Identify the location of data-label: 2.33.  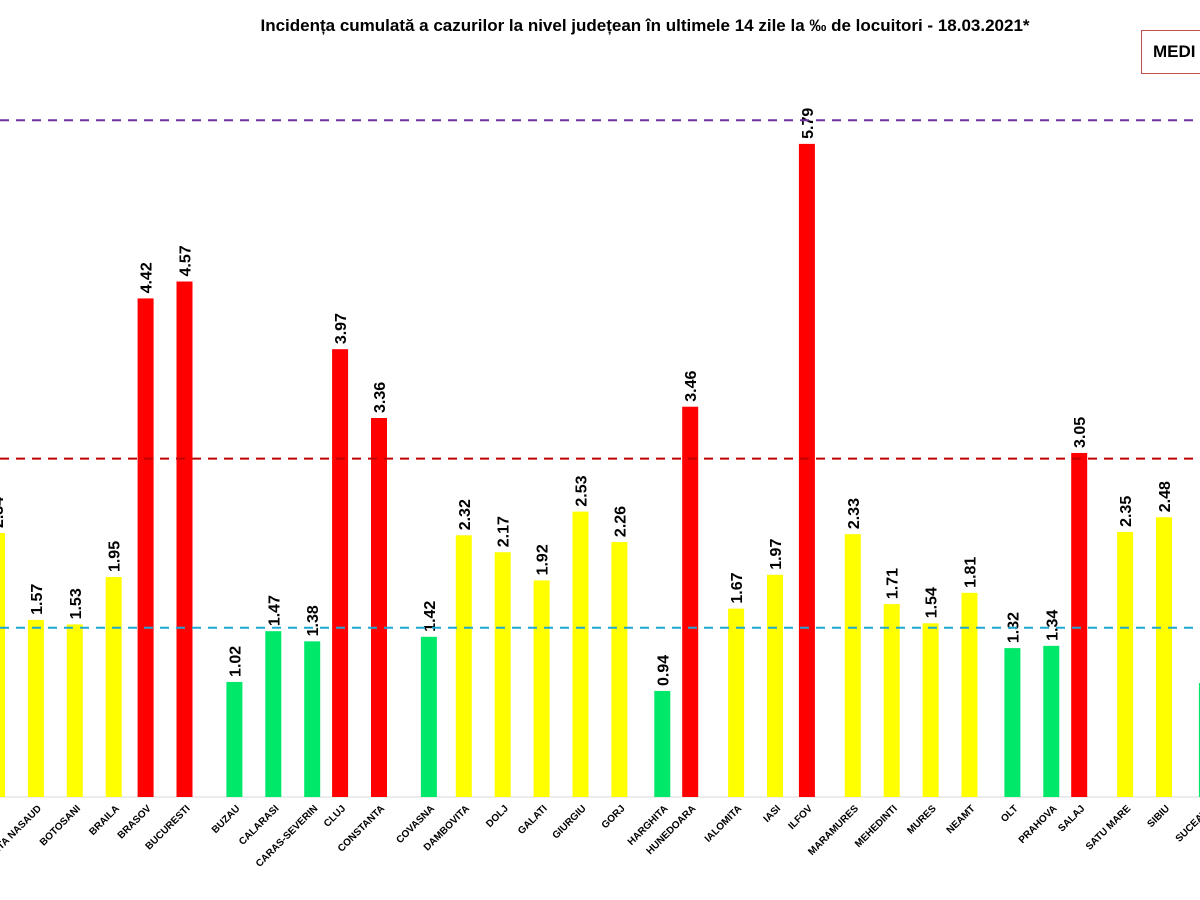
(854, 513).